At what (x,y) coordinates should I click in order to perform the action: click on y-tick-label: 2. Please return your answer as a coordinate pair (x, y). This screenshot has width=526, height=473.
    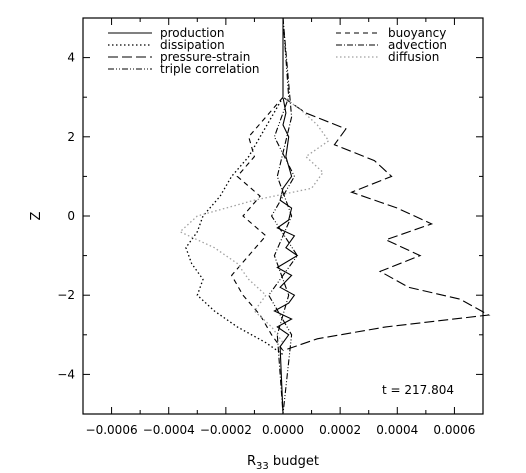
    Looking at the image, I should click on (71, 137).